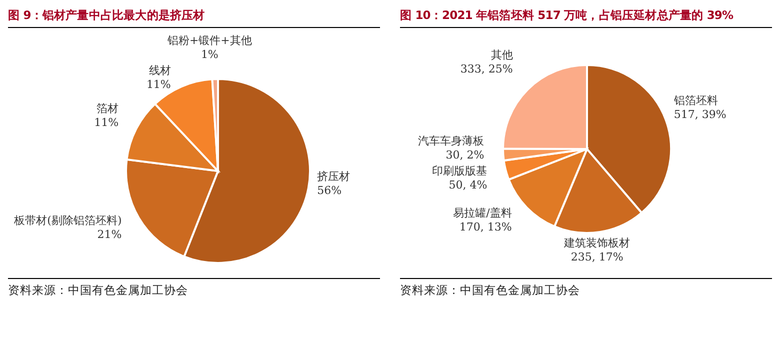  I want to click on data-label: 333, 25%, so click(486, 69).